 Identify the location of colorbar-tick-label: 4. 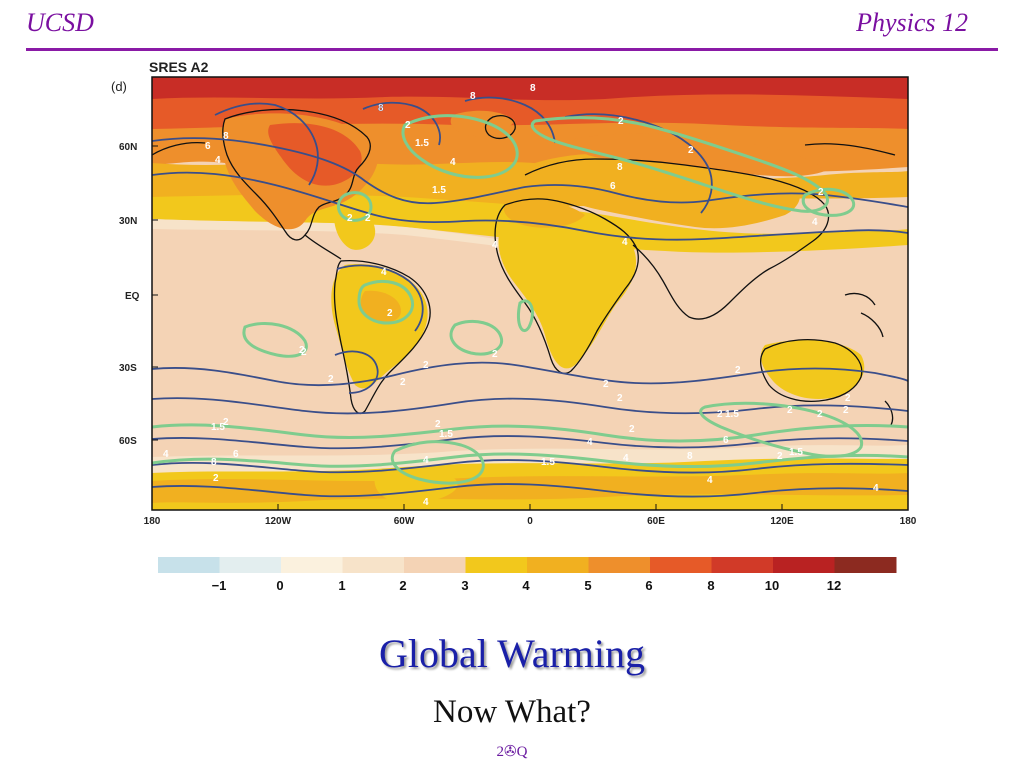
(526, 585).